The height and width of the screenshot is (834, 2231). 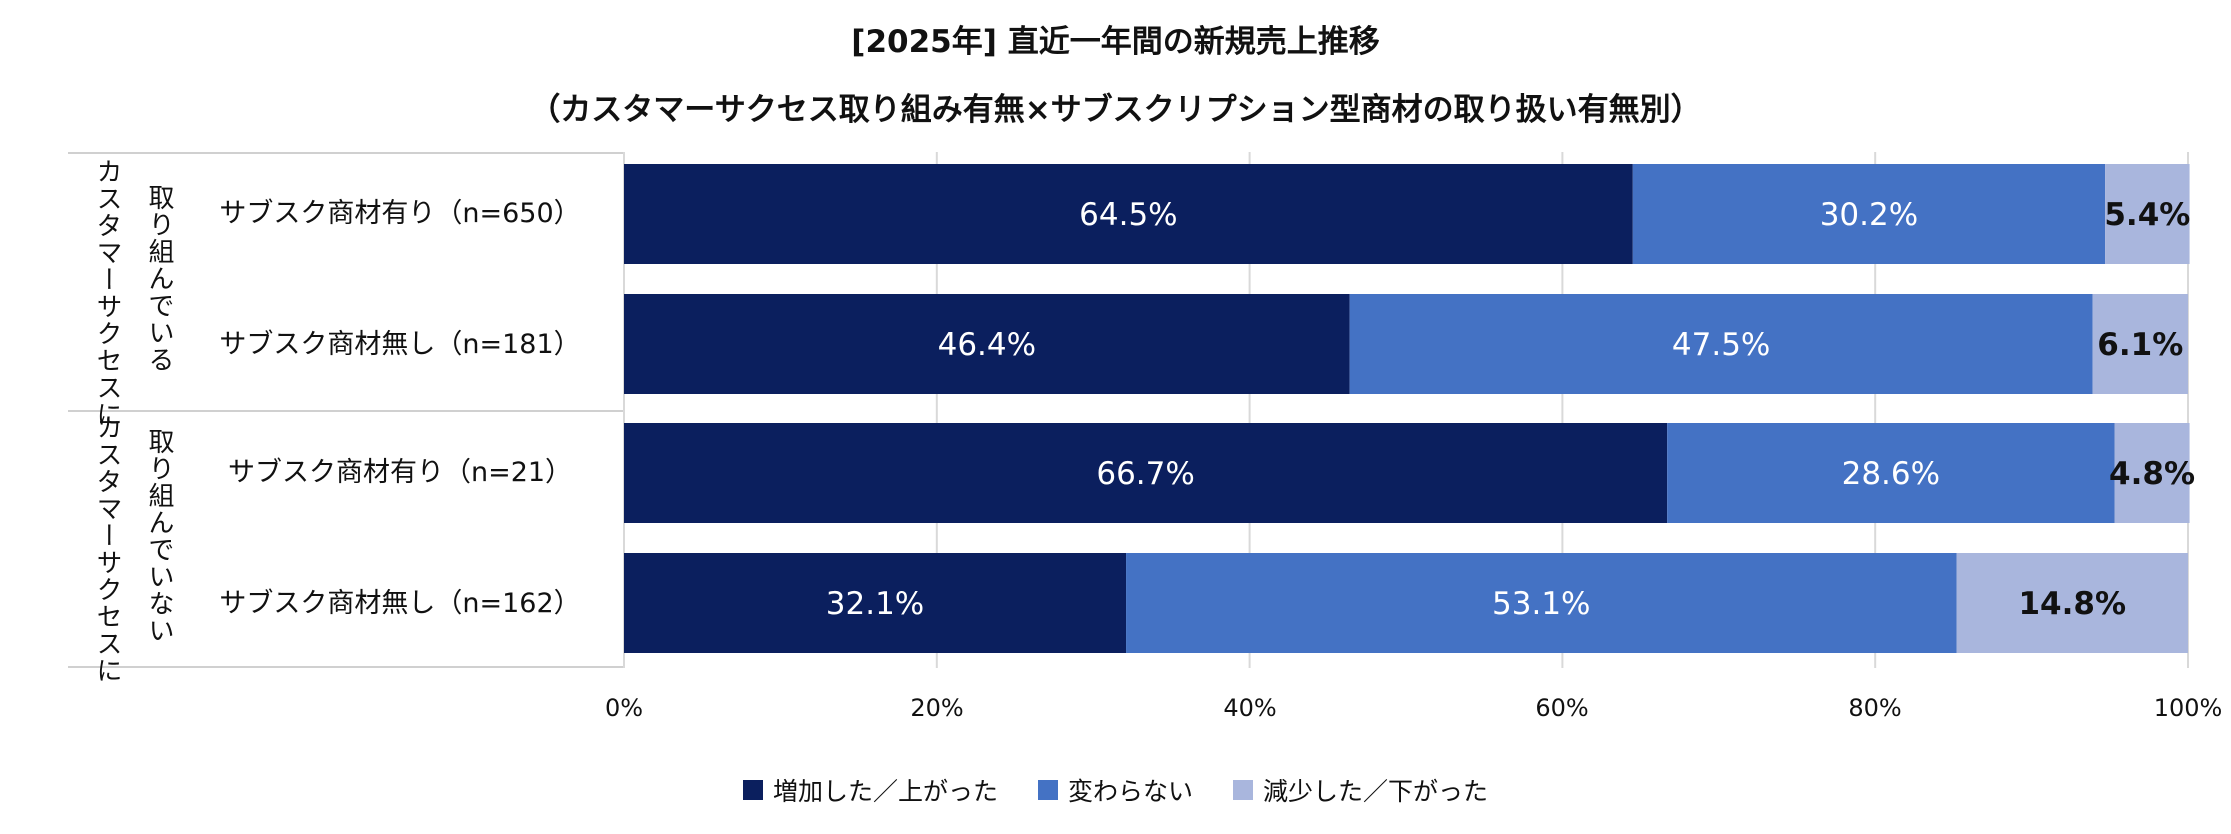 What do you see at coordinates (1376, 791) in the screenshot?
I see `legend-label-decrease: 減少した／下がった` at bounding box center [1376, 791].